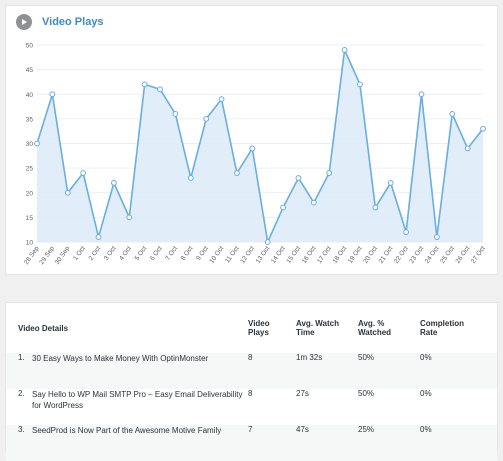 Image resolution: width=503 pixels, height=461 pixels. Describe the element at coordinates (442, 328) in the screenshot. I see `header-completion-rate-label: Completion Rate` at that location.